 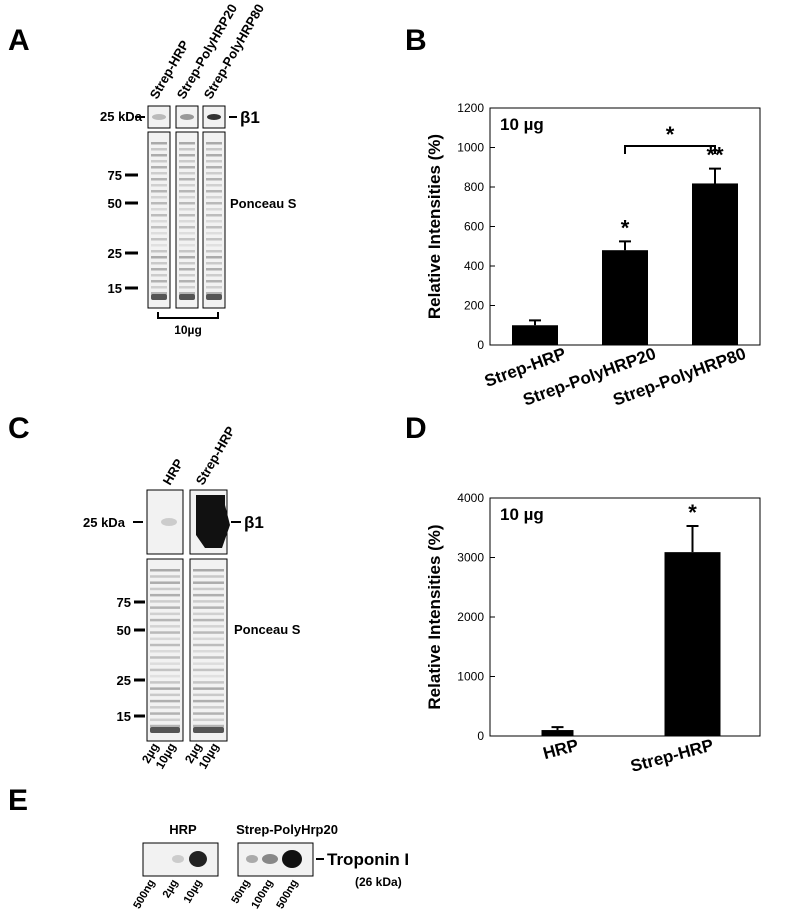 I want to click on lane-label: HRP, so click(x=173, y=472).